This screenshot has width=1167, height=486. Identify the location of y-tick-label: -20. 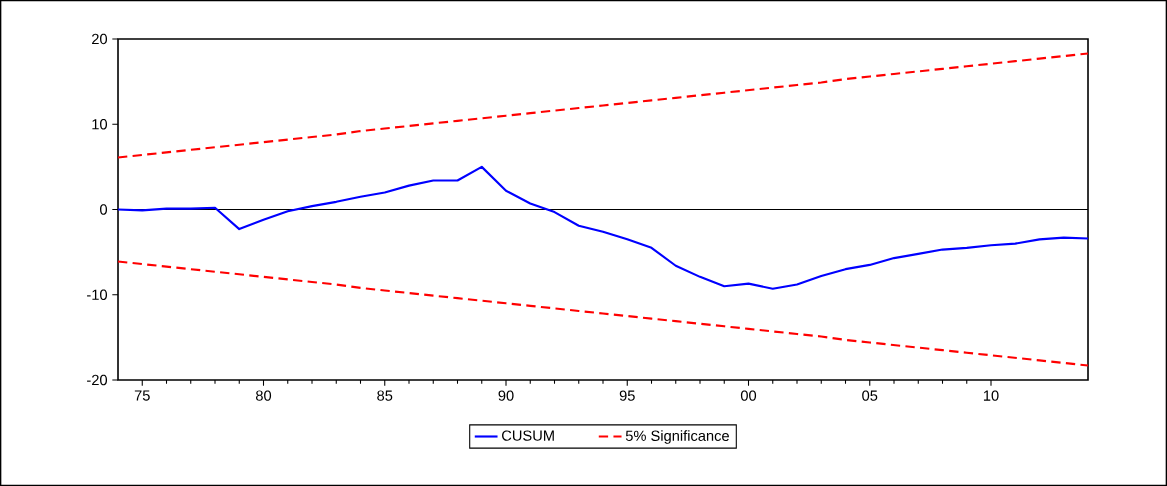
(97, 380).